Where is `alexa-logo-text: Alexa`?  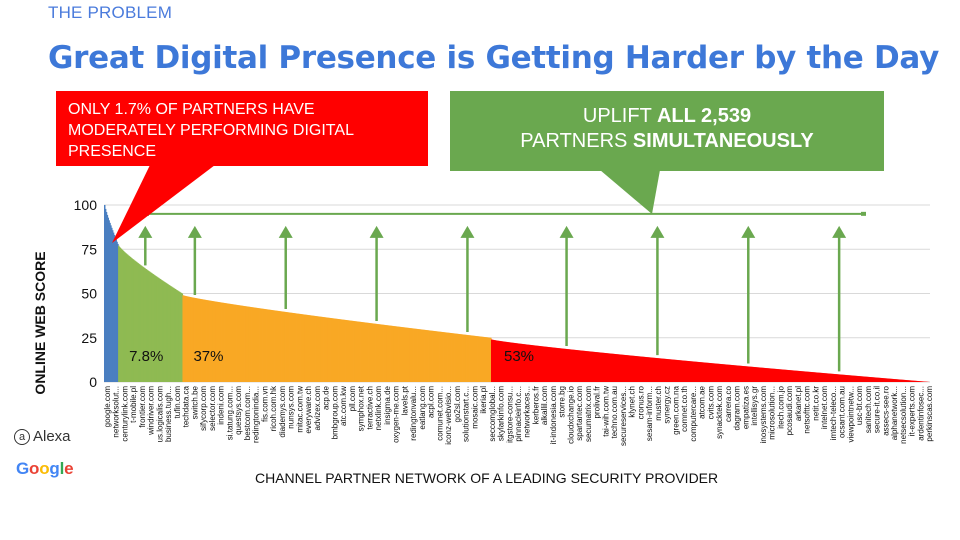 alexa-logo-text: Alexa is located at coordinates (52, 436).